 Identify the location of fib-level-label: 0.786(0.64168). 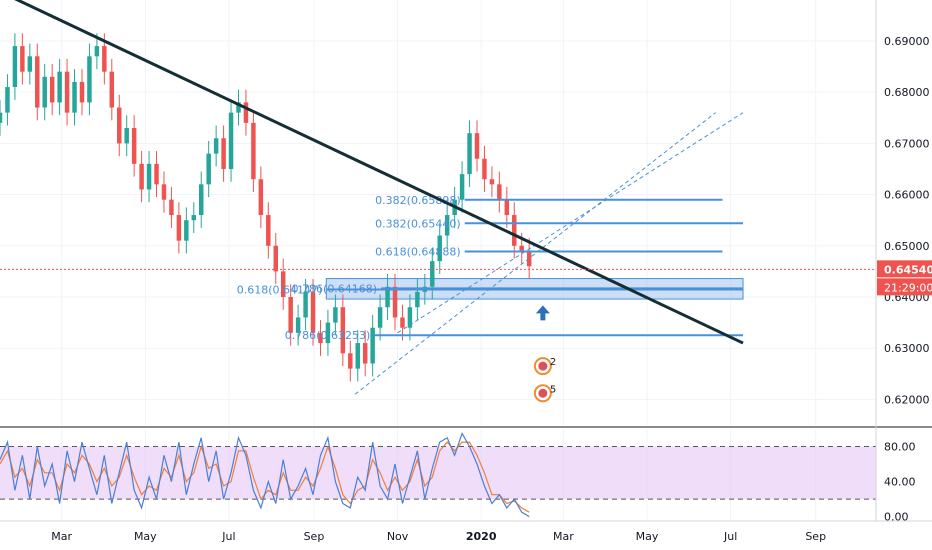
(335, 288).